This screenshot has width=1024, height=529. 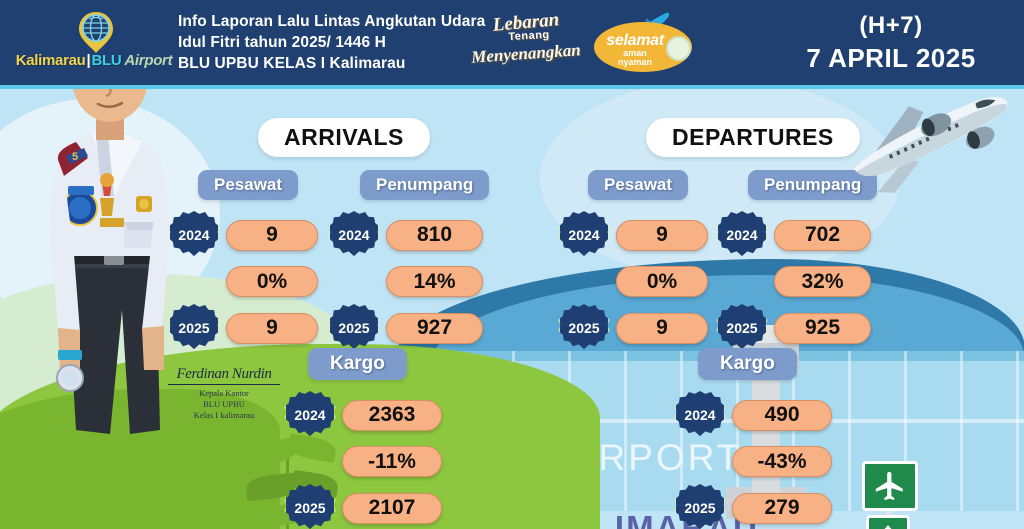 I want to click on departures-kargo-value-2024: 490, so click(x=782, y=415).